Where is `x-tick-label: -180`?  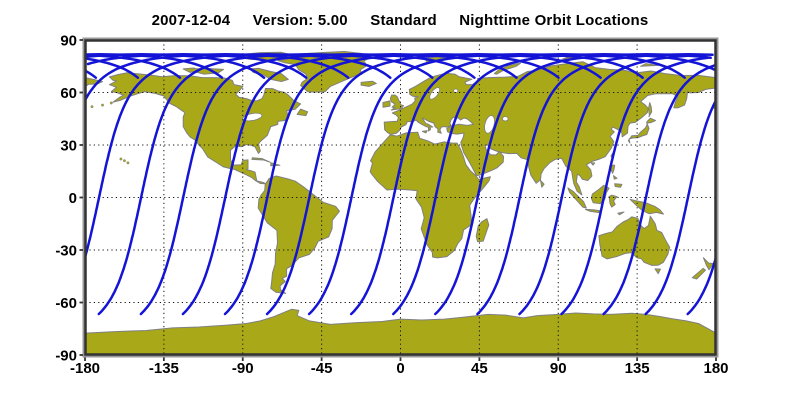
x-tick-label: -180 is located at coordinates (85, 368).